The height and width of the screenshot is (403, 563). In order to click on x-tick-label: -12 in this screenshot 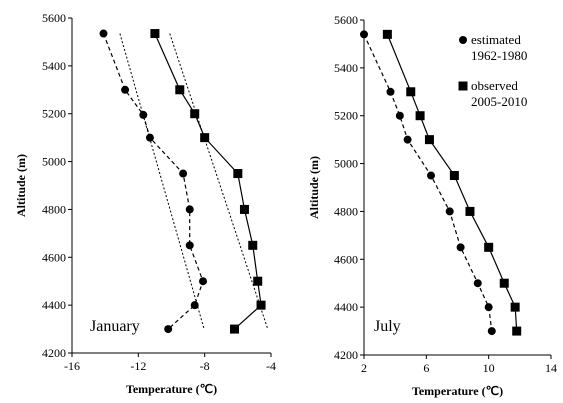, I will do `click(138, 366)`.